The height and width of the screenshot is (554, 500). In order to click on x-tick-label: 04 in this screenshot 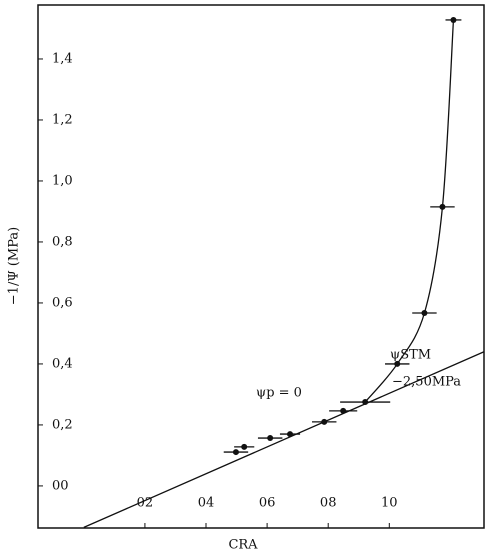, I will do `click(206, 503)`.